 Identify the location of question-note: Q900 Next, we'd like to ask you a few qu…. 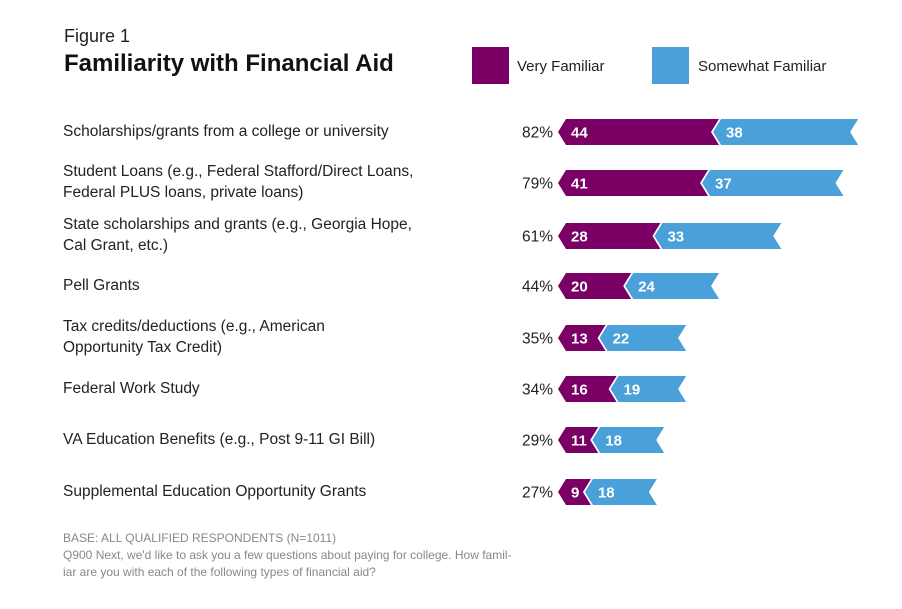
(287, 563).